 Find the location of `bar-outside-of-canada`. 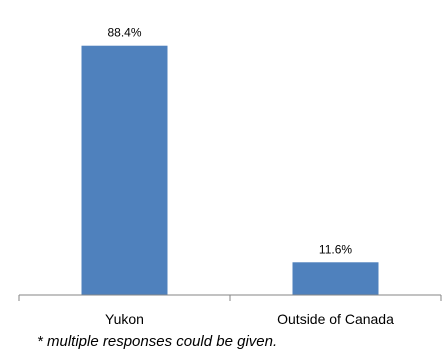

bar-outside-of-canada is located at coordinates (335, 278).